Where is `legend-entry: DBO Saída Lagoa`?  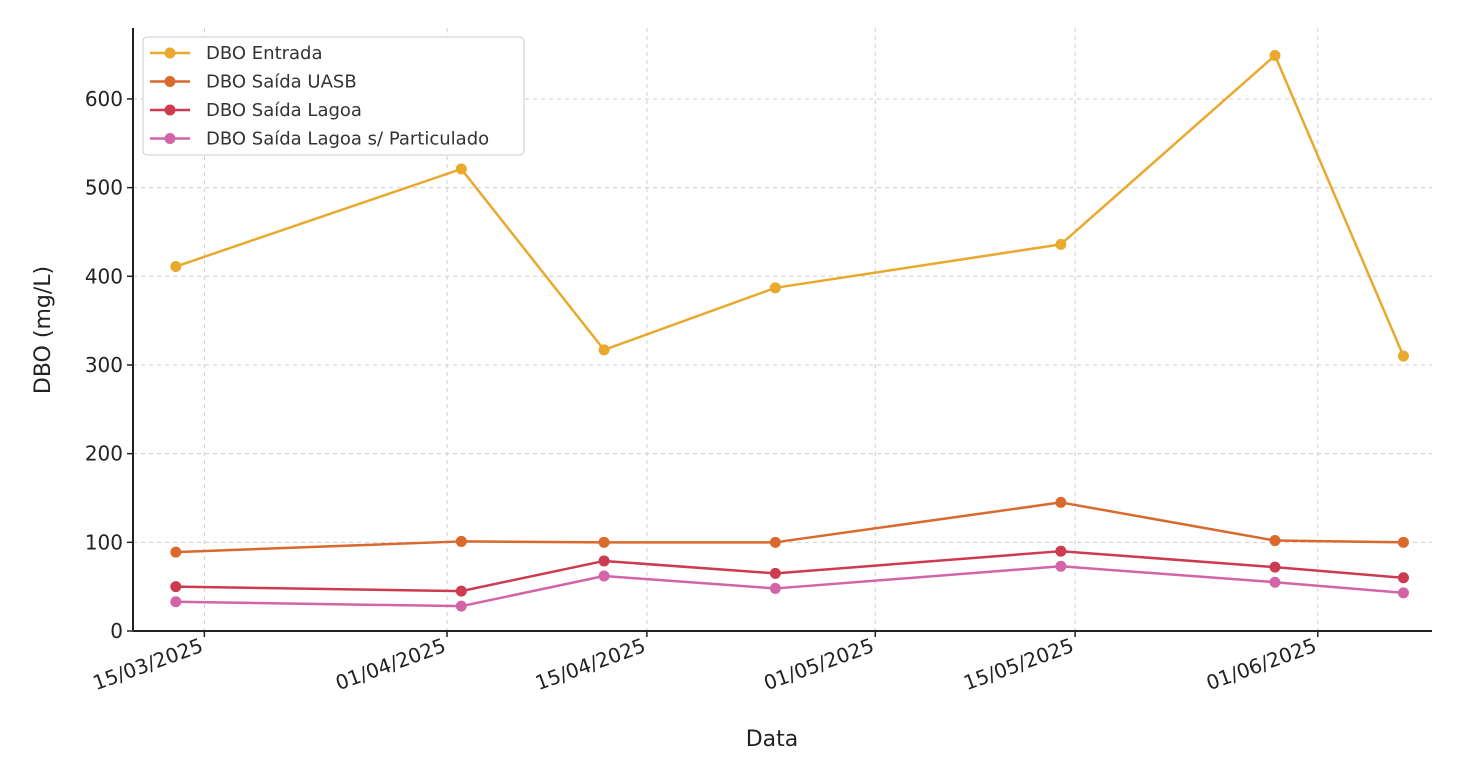
legend-entry: DBO Saída Lagoa is located at coordinates (256, 110).